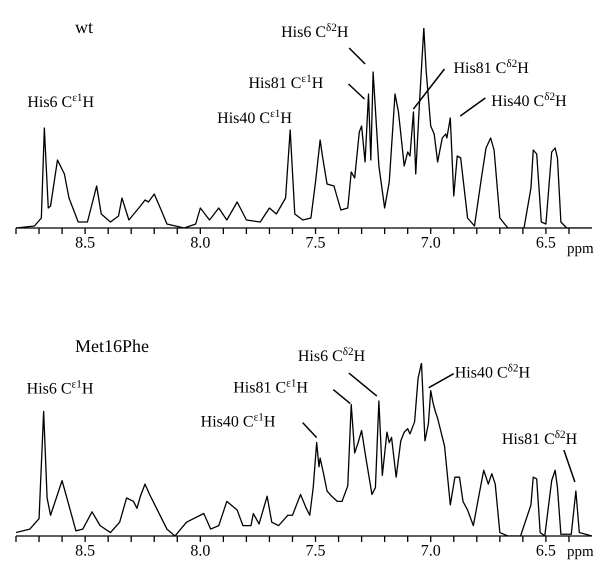  Describe the element at coordinates (84, 27) in the screenshot. I see `chart-title: wt` at that location.